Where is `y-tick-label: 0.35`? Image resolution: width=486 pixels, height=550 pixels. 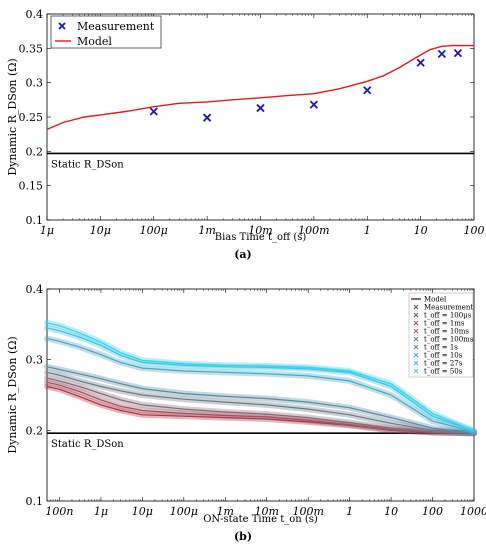 y-tick-label: 0.35 is located at coordinates (31, 48).